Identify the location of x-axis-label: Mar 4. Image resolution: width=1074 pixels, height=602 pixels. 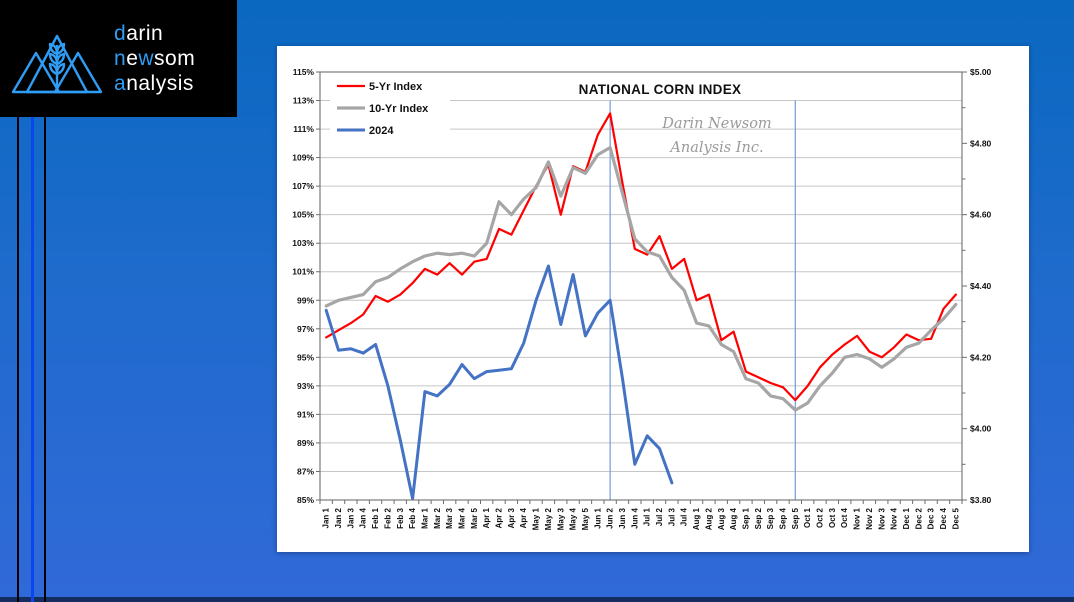
(461, 517).